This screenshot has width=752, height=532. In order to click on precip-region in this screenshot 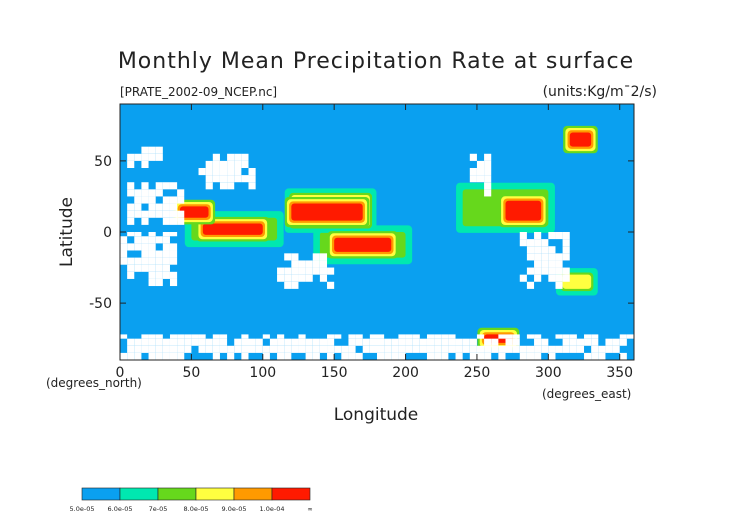, I will do `click(523, 210)`.